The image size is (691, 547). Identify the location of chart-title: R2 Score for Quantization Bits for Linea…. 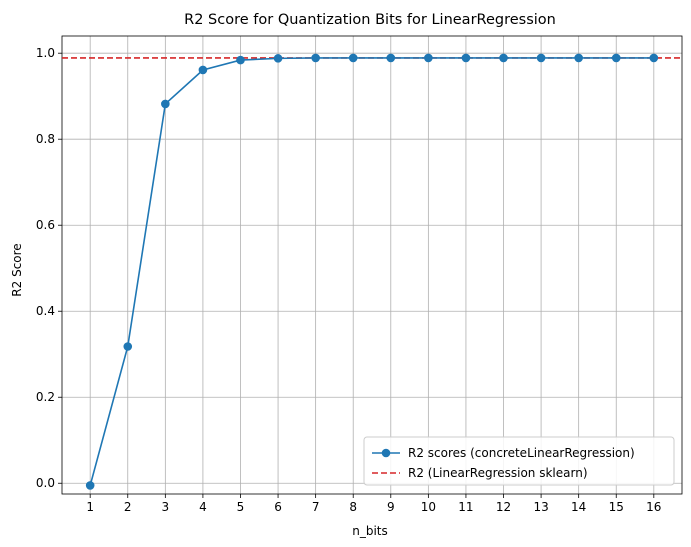
(370, 20).